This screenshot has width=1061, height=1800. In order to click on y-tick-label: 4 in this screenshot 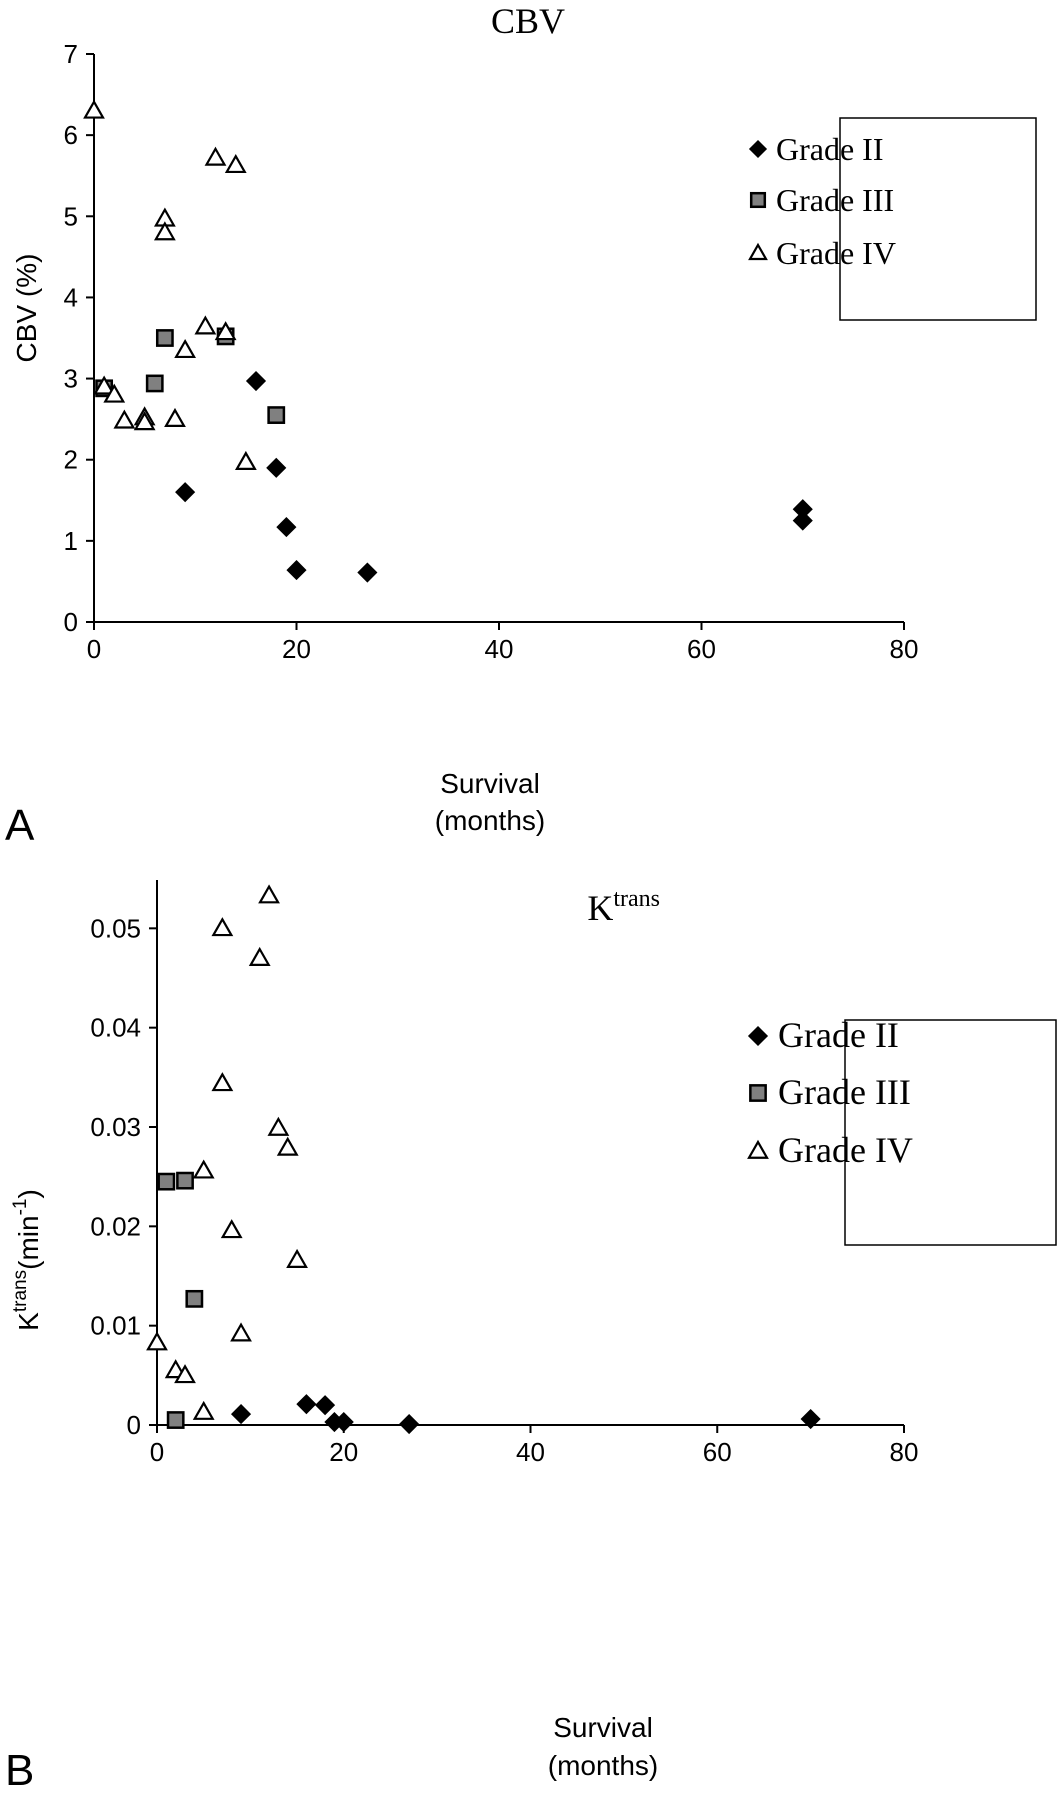, I will do `click(71, 297)`.